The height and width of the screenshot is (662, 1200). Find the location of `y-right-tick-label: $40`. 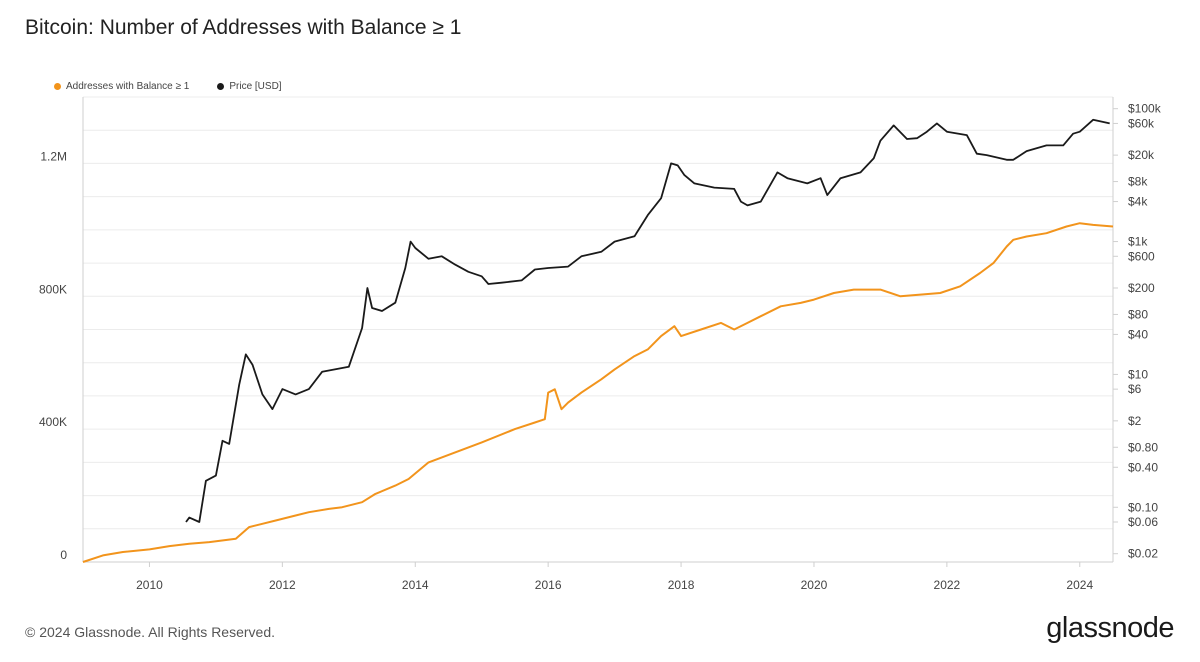

y-right-tick-label: $40 is located at coordinates (1138, 334).